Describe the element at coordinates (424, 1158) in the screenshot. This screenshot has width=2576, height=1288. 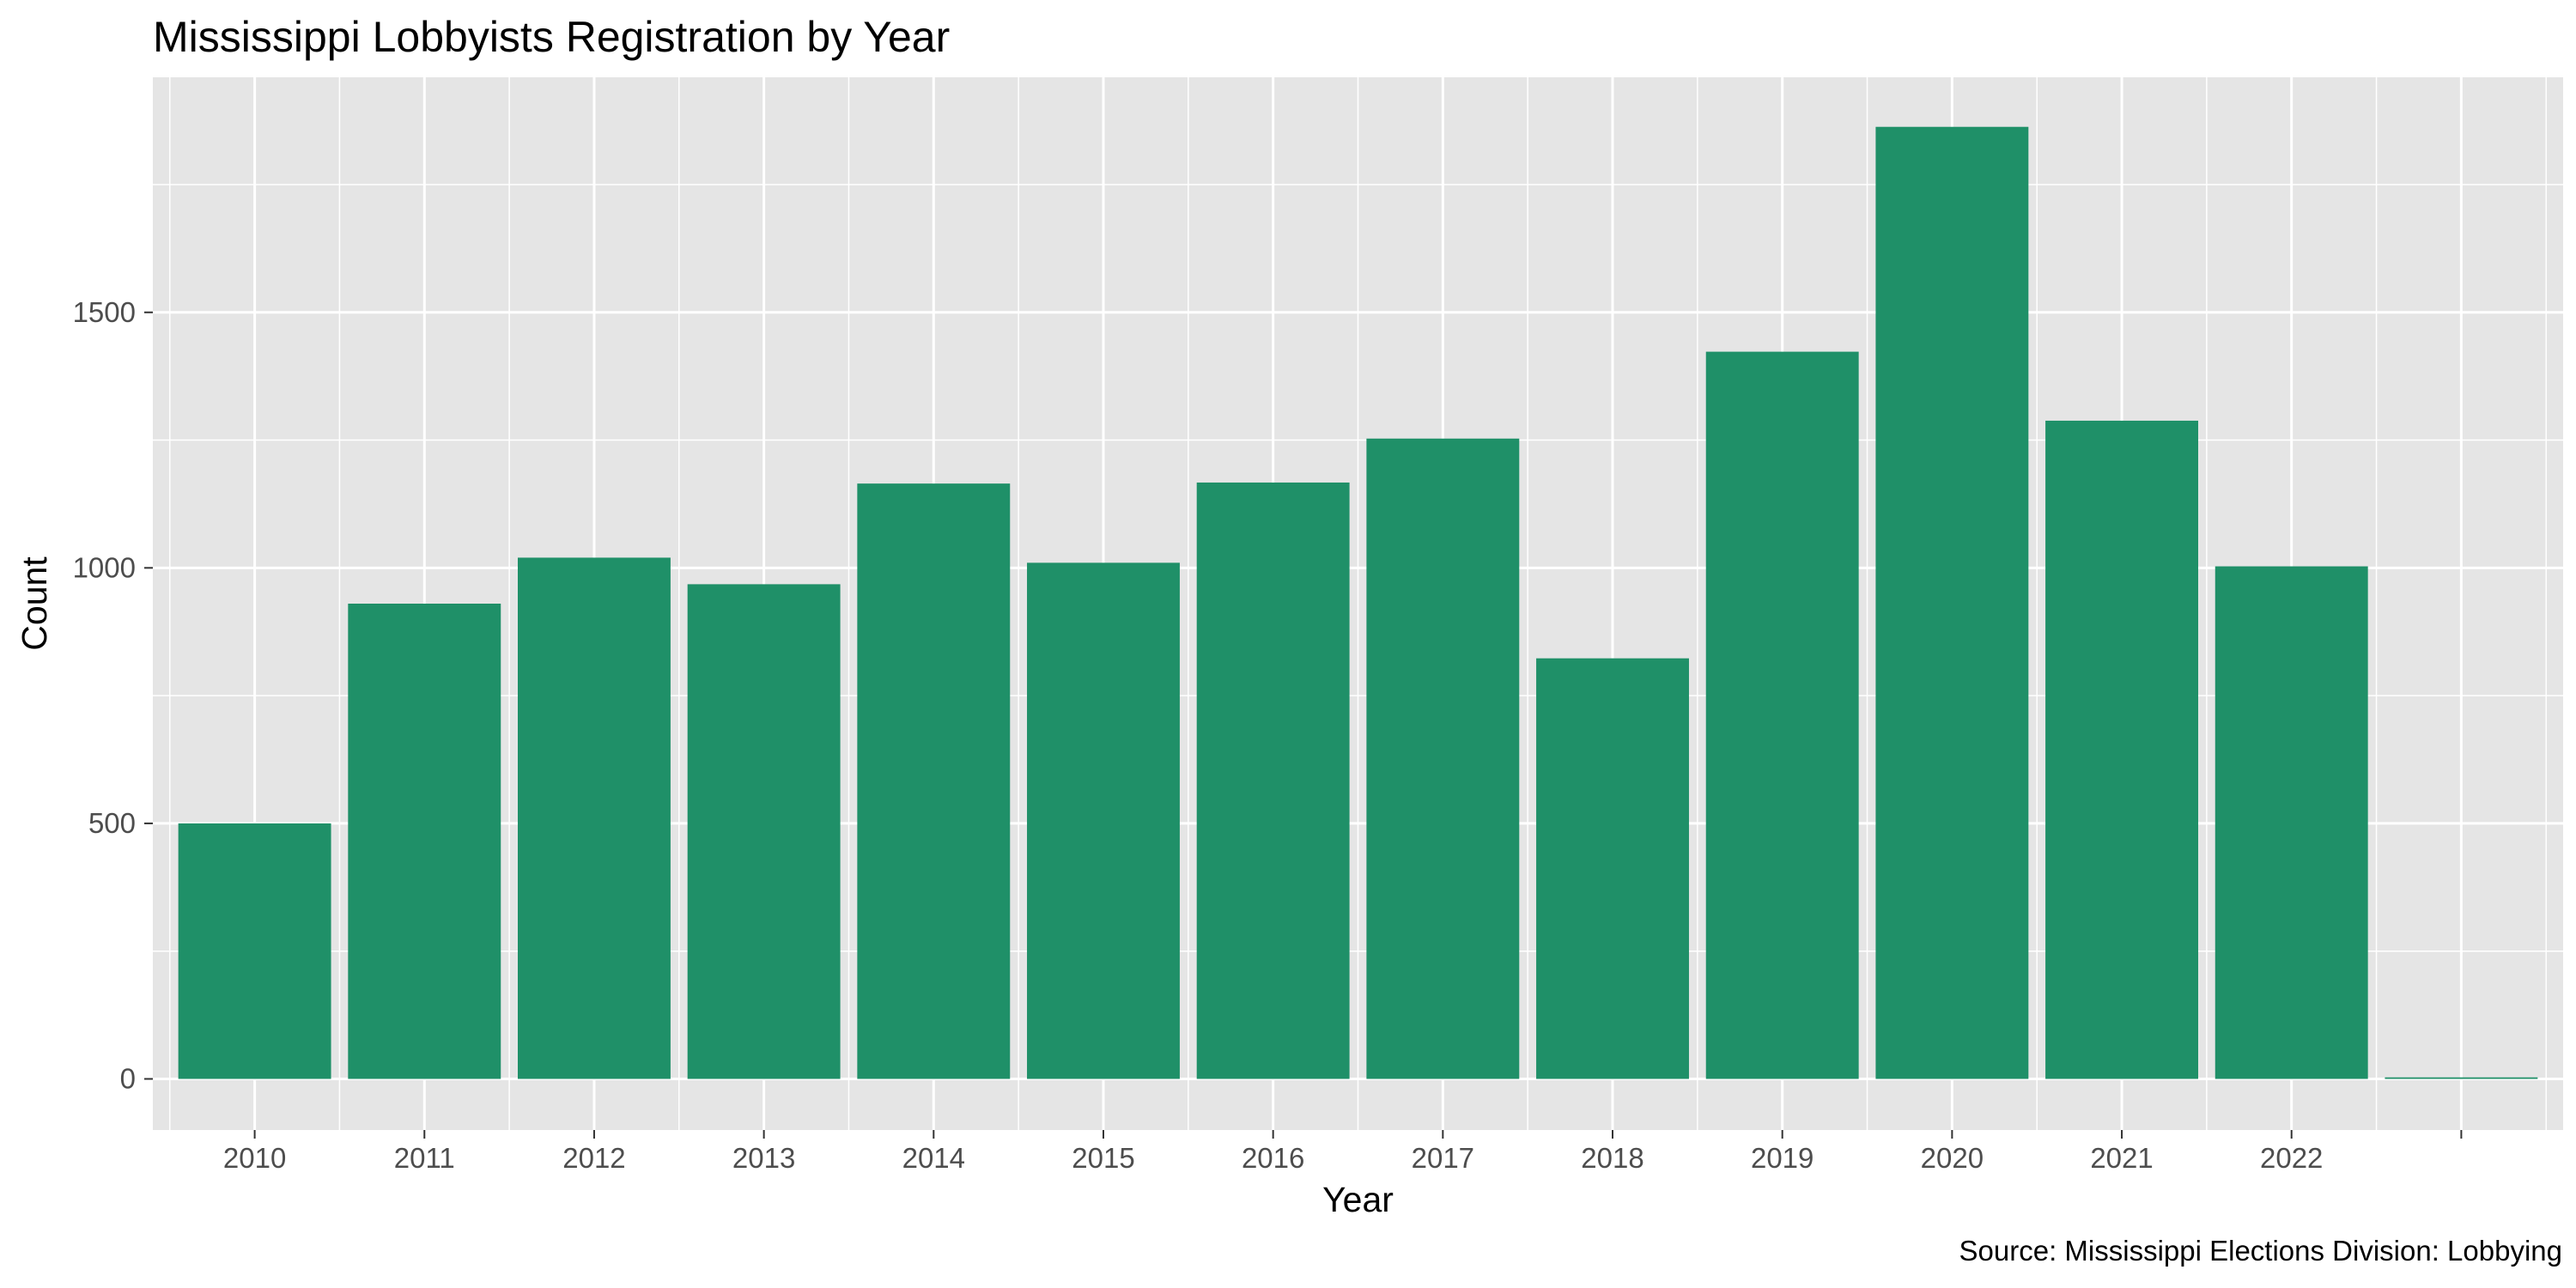
I see `x-tick-label: 2011` at that location.